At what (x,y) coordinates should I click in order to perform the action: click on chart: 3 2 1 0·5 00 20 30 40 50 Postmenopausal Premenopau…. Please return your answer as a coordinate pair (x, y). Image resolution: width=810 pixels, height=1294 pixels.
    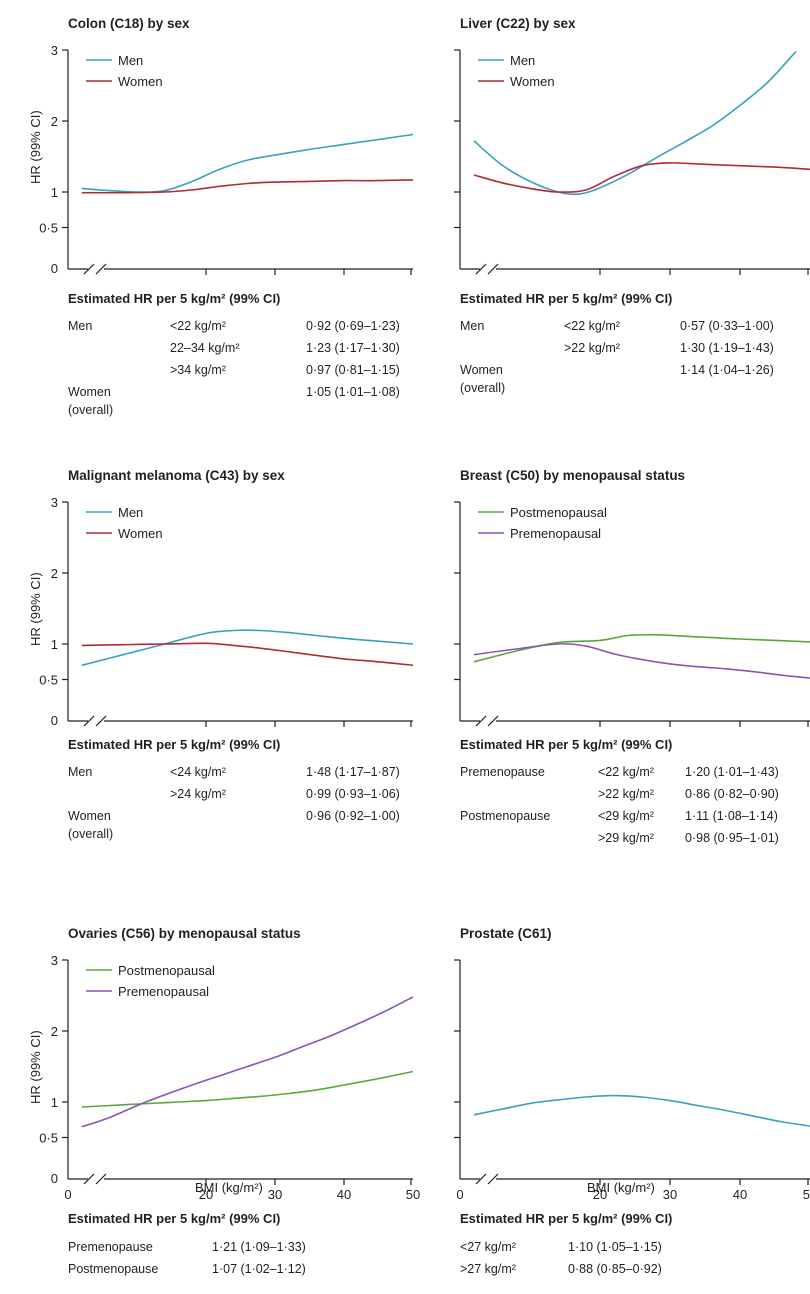
    Looking at the image, I should click on (229, 1077).